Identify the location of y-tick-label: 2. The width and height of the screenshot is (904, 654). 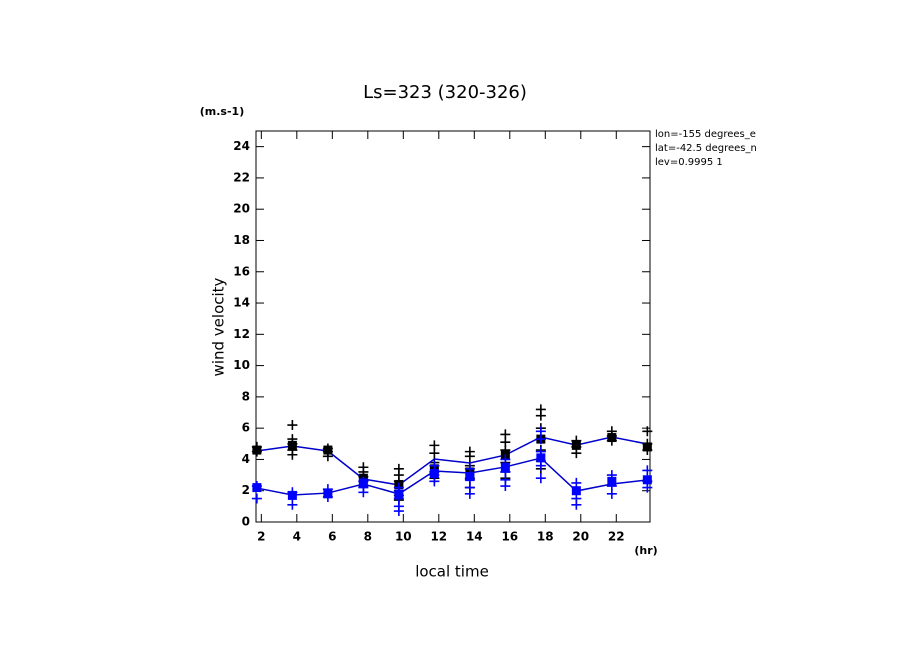
(246, 490).